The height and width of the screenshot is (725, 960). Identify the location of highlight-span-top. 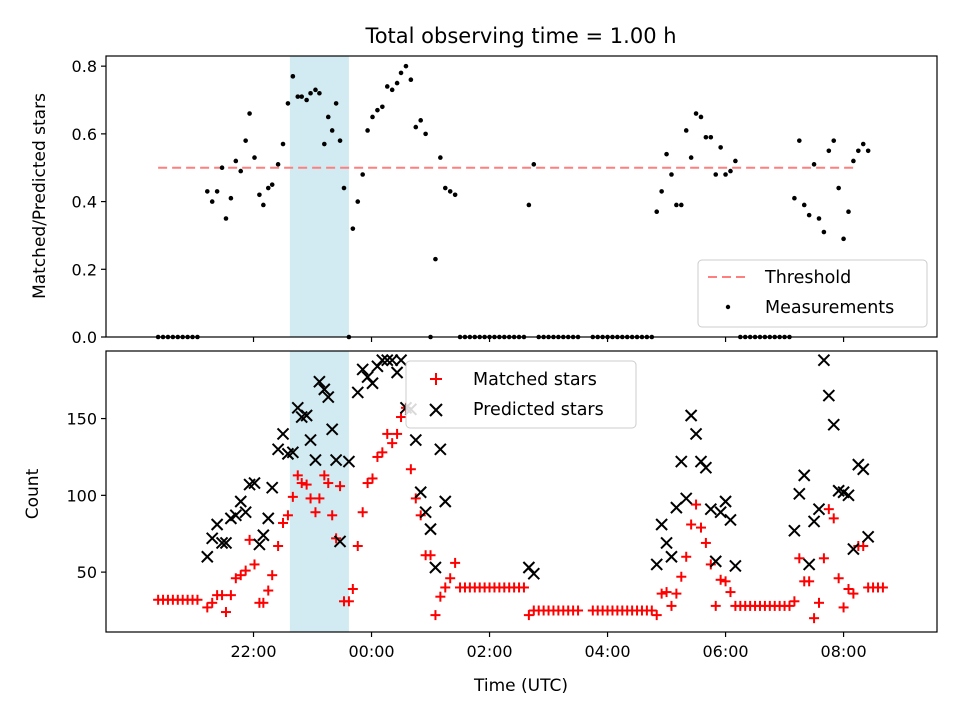
(319, 196).